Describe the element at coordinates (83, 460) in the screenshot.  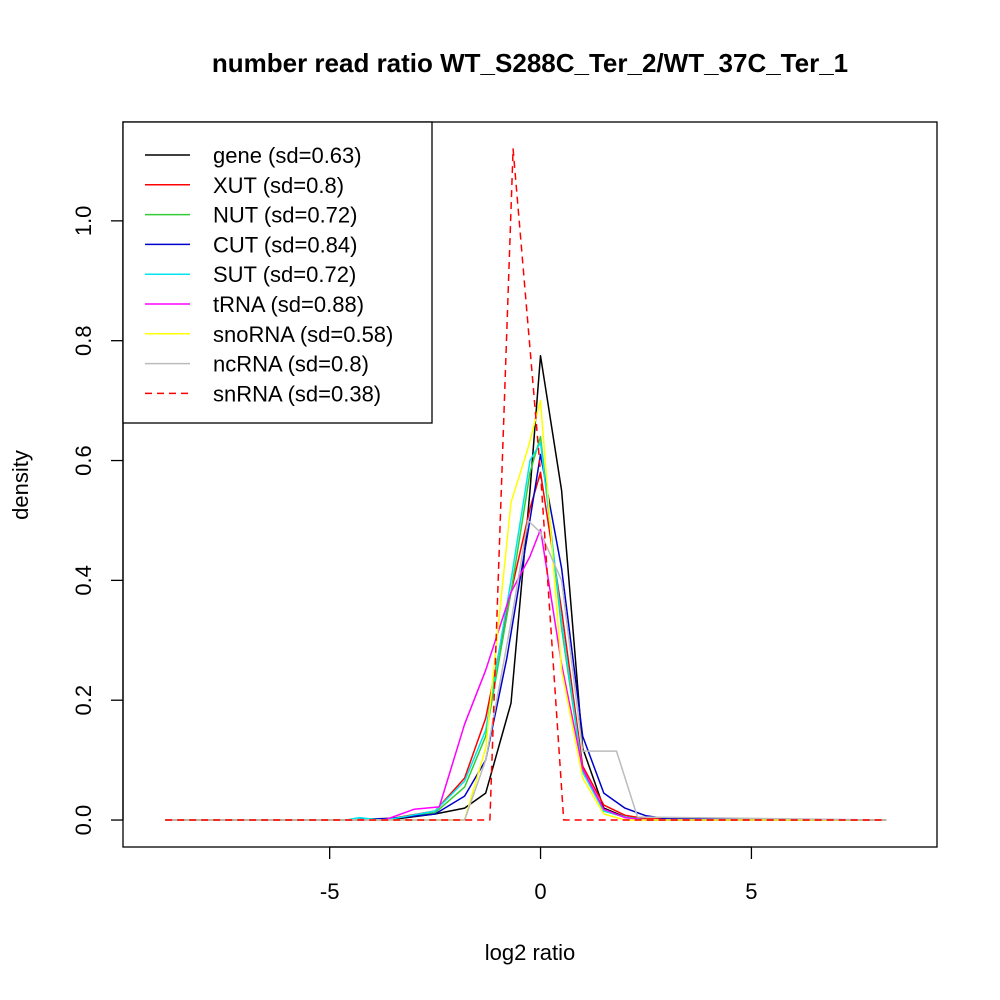
I see `y-tick-label: 0.6` at that location.